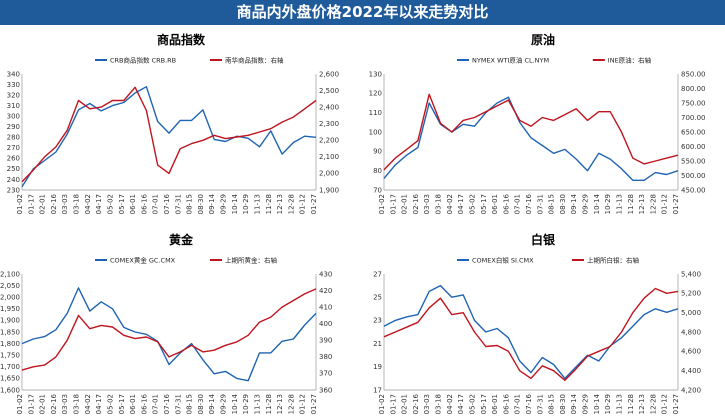 Image resolution: width=725 pixels, height=418 pixels. What do you see at coordinates (13, 85) in the screenshot?
I see `left-tick-label: 330` at bounding box center [13, 85].